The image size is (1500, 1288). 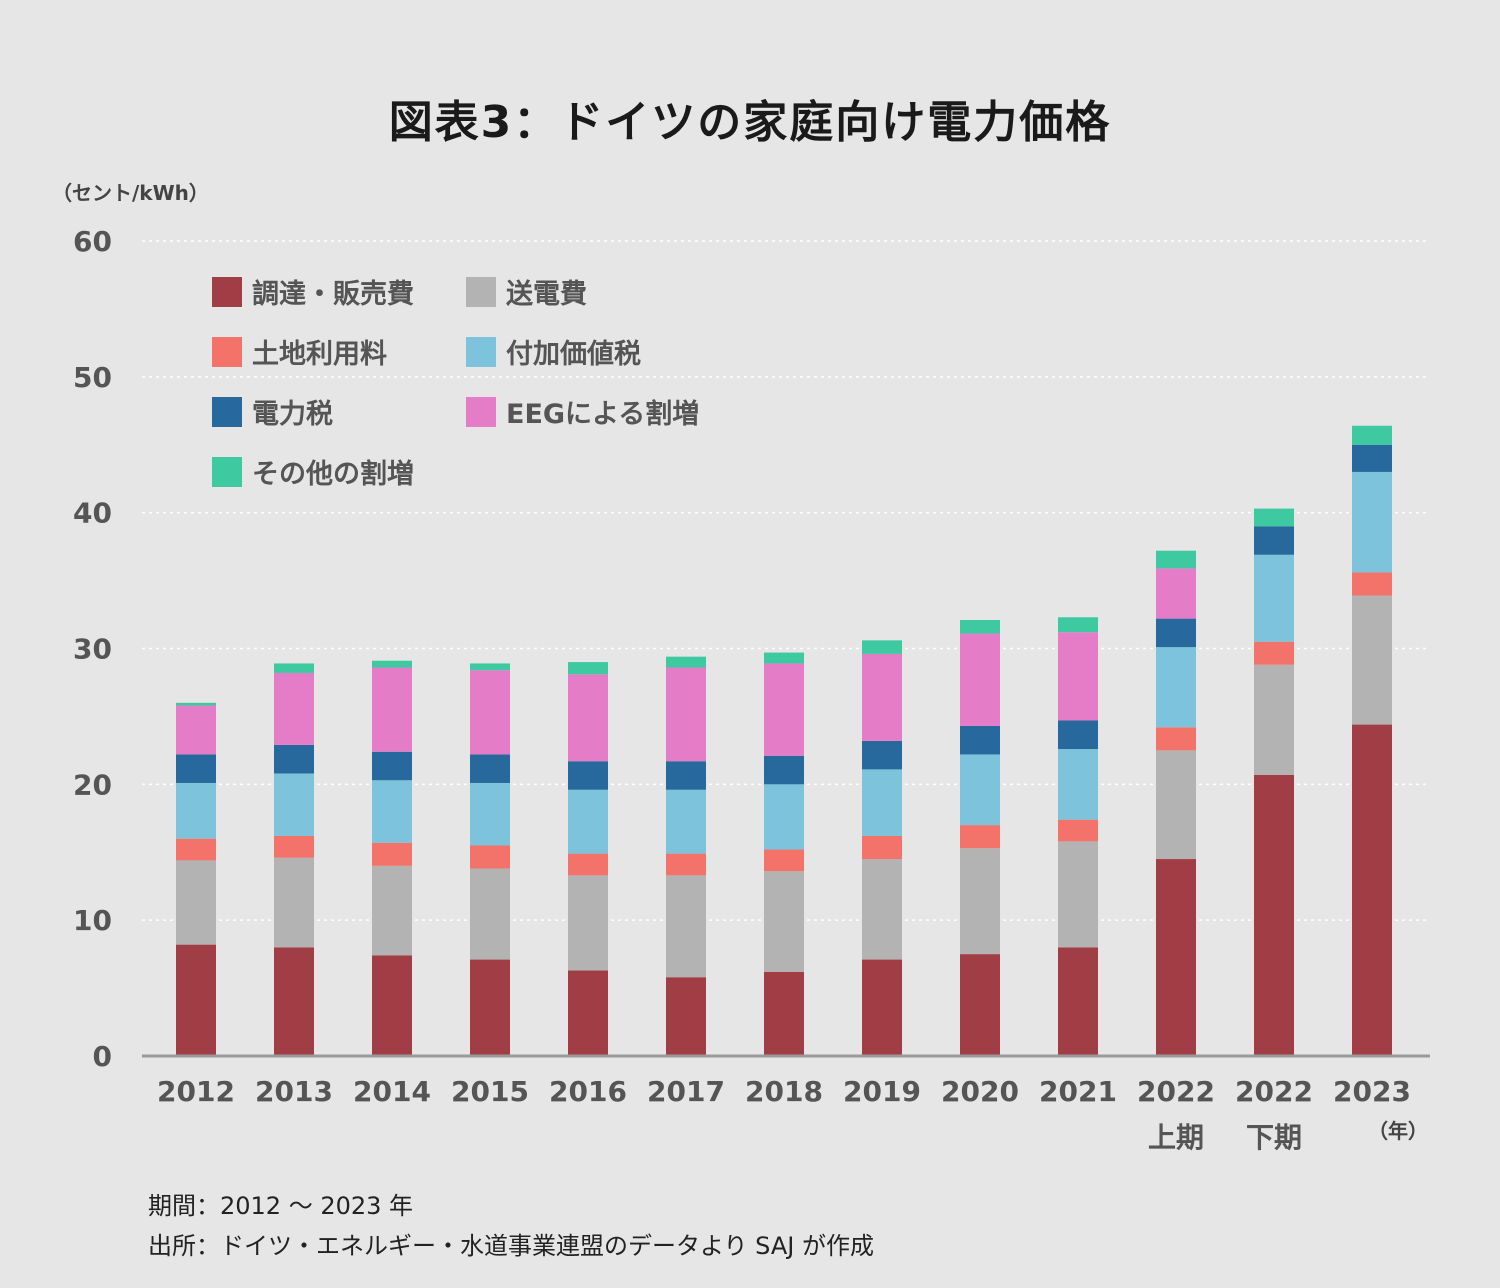 What do you see at coordinates (490, 1091) in the screenshot?
I see `x-tick-label-3-0: 2015` at bounding box center [490, 1091].